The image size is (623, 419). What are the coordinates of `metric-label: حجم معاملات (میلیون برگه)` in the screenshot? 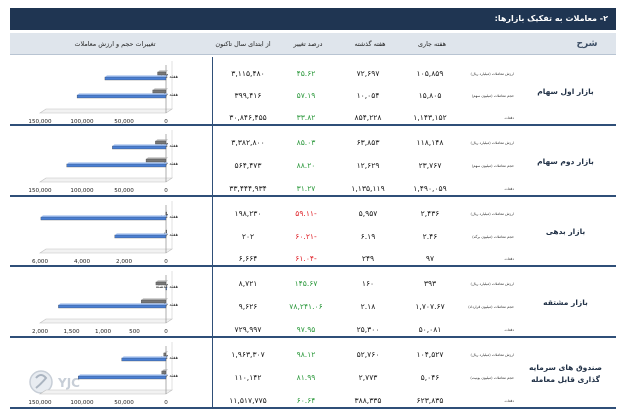 It's located at (493, 237).